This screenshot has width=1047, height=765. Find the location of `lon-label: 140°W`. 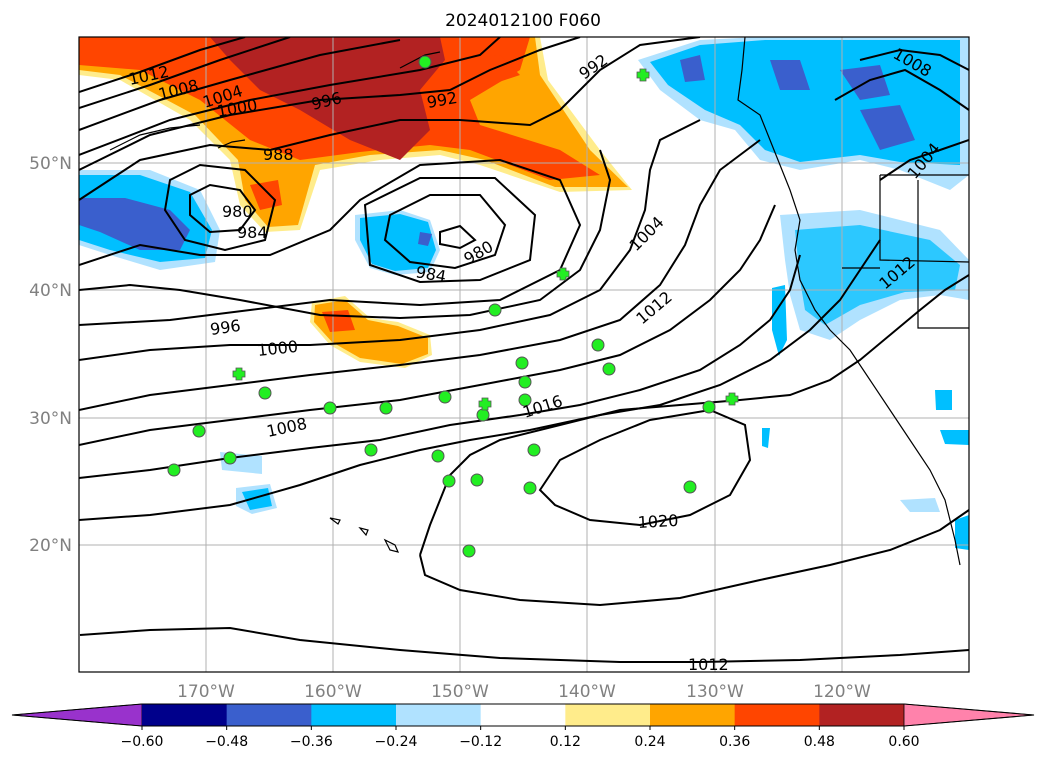

lon-label: 140°W is located at coordinates (587, 692).